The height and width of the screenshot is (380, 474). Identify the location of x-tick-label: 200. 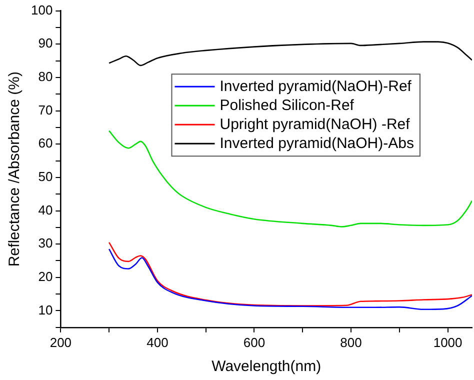
(61, 342).